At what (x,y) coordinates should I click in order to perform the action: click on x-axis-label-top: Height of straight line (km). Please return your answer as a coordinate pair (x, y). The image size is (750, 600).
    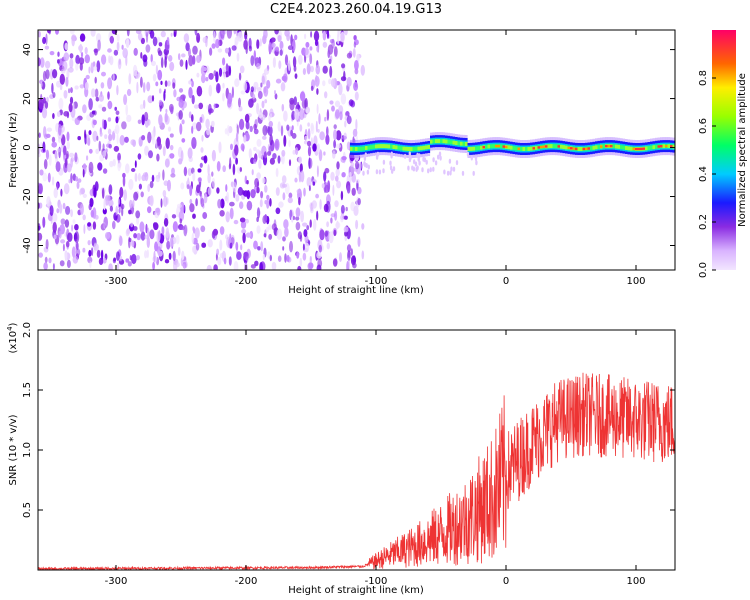
    Looking at the image, I should click on (356, 290).